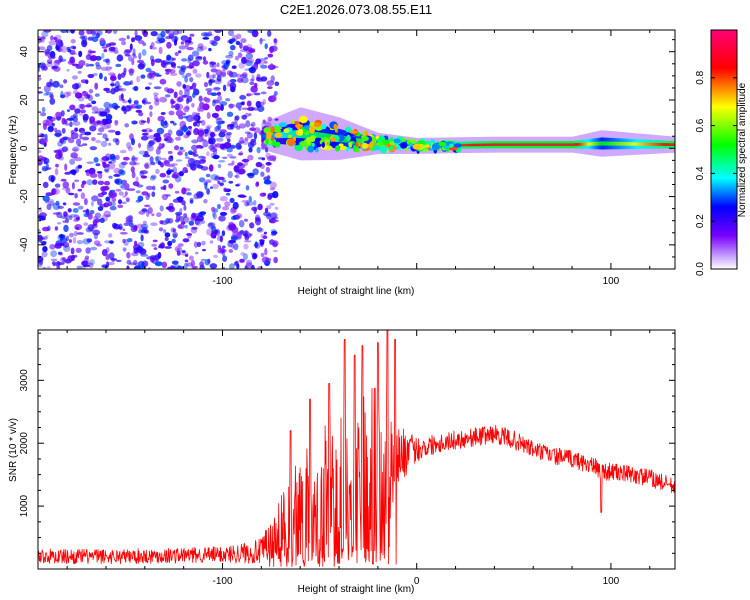  I want to click on y-tick-label: 0, so click(24, 148).